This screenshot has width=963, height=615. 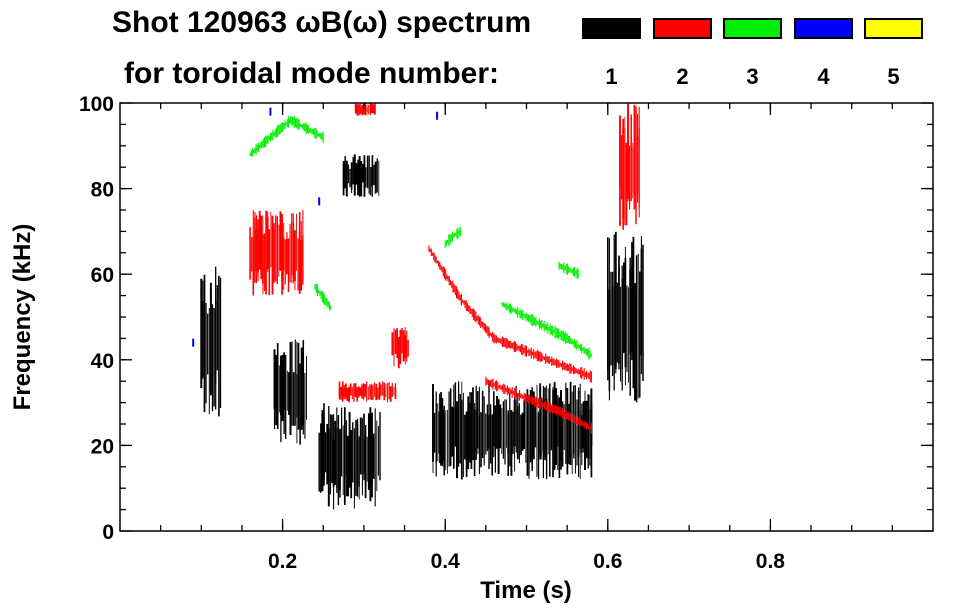 What do you see at coordinates (102, 275) in the screenshot?
I see `y-tick-label: 60` at bounding box center [102, 275].